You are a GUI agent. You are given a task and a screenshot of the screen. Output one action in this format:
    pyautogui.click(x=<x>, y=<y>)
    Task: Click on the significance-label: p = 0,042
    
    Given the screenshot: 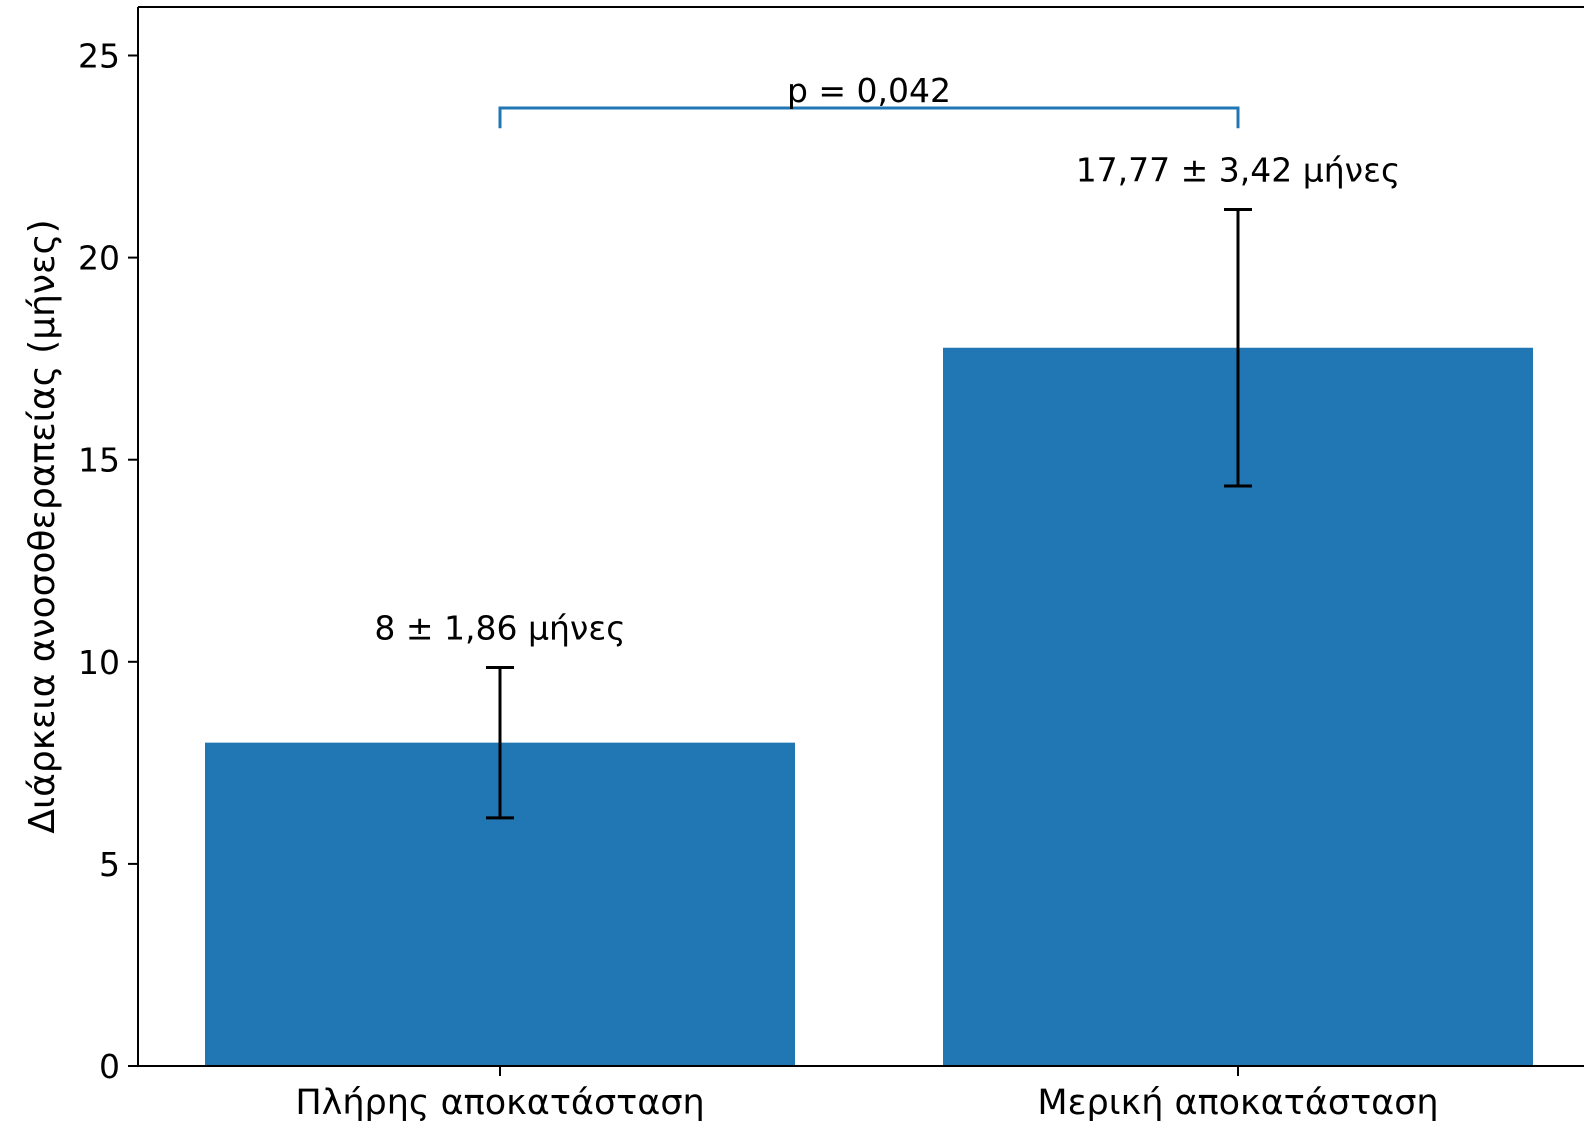 What is the action you would take?
    pyautogui.click(x=869, y=90)
    